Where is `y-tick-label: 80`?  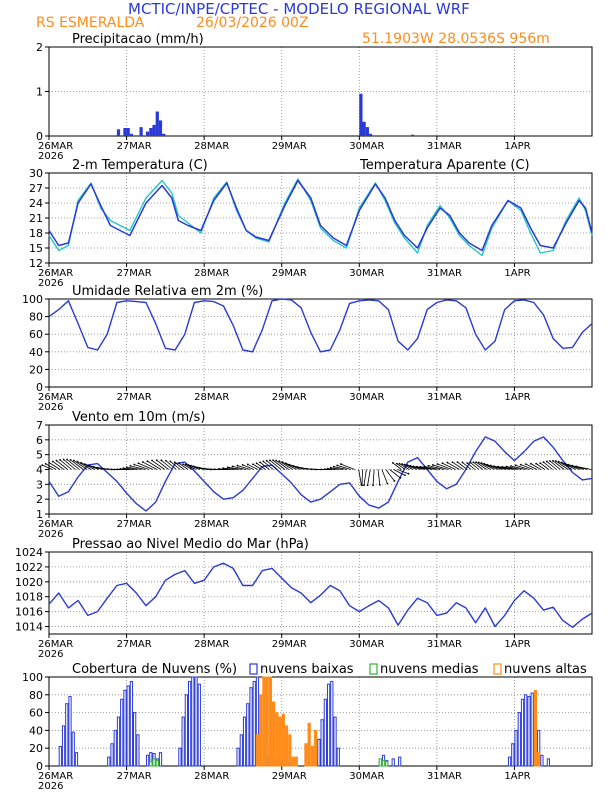 y-tick-label: 80 is located at coordinates (36, 317).